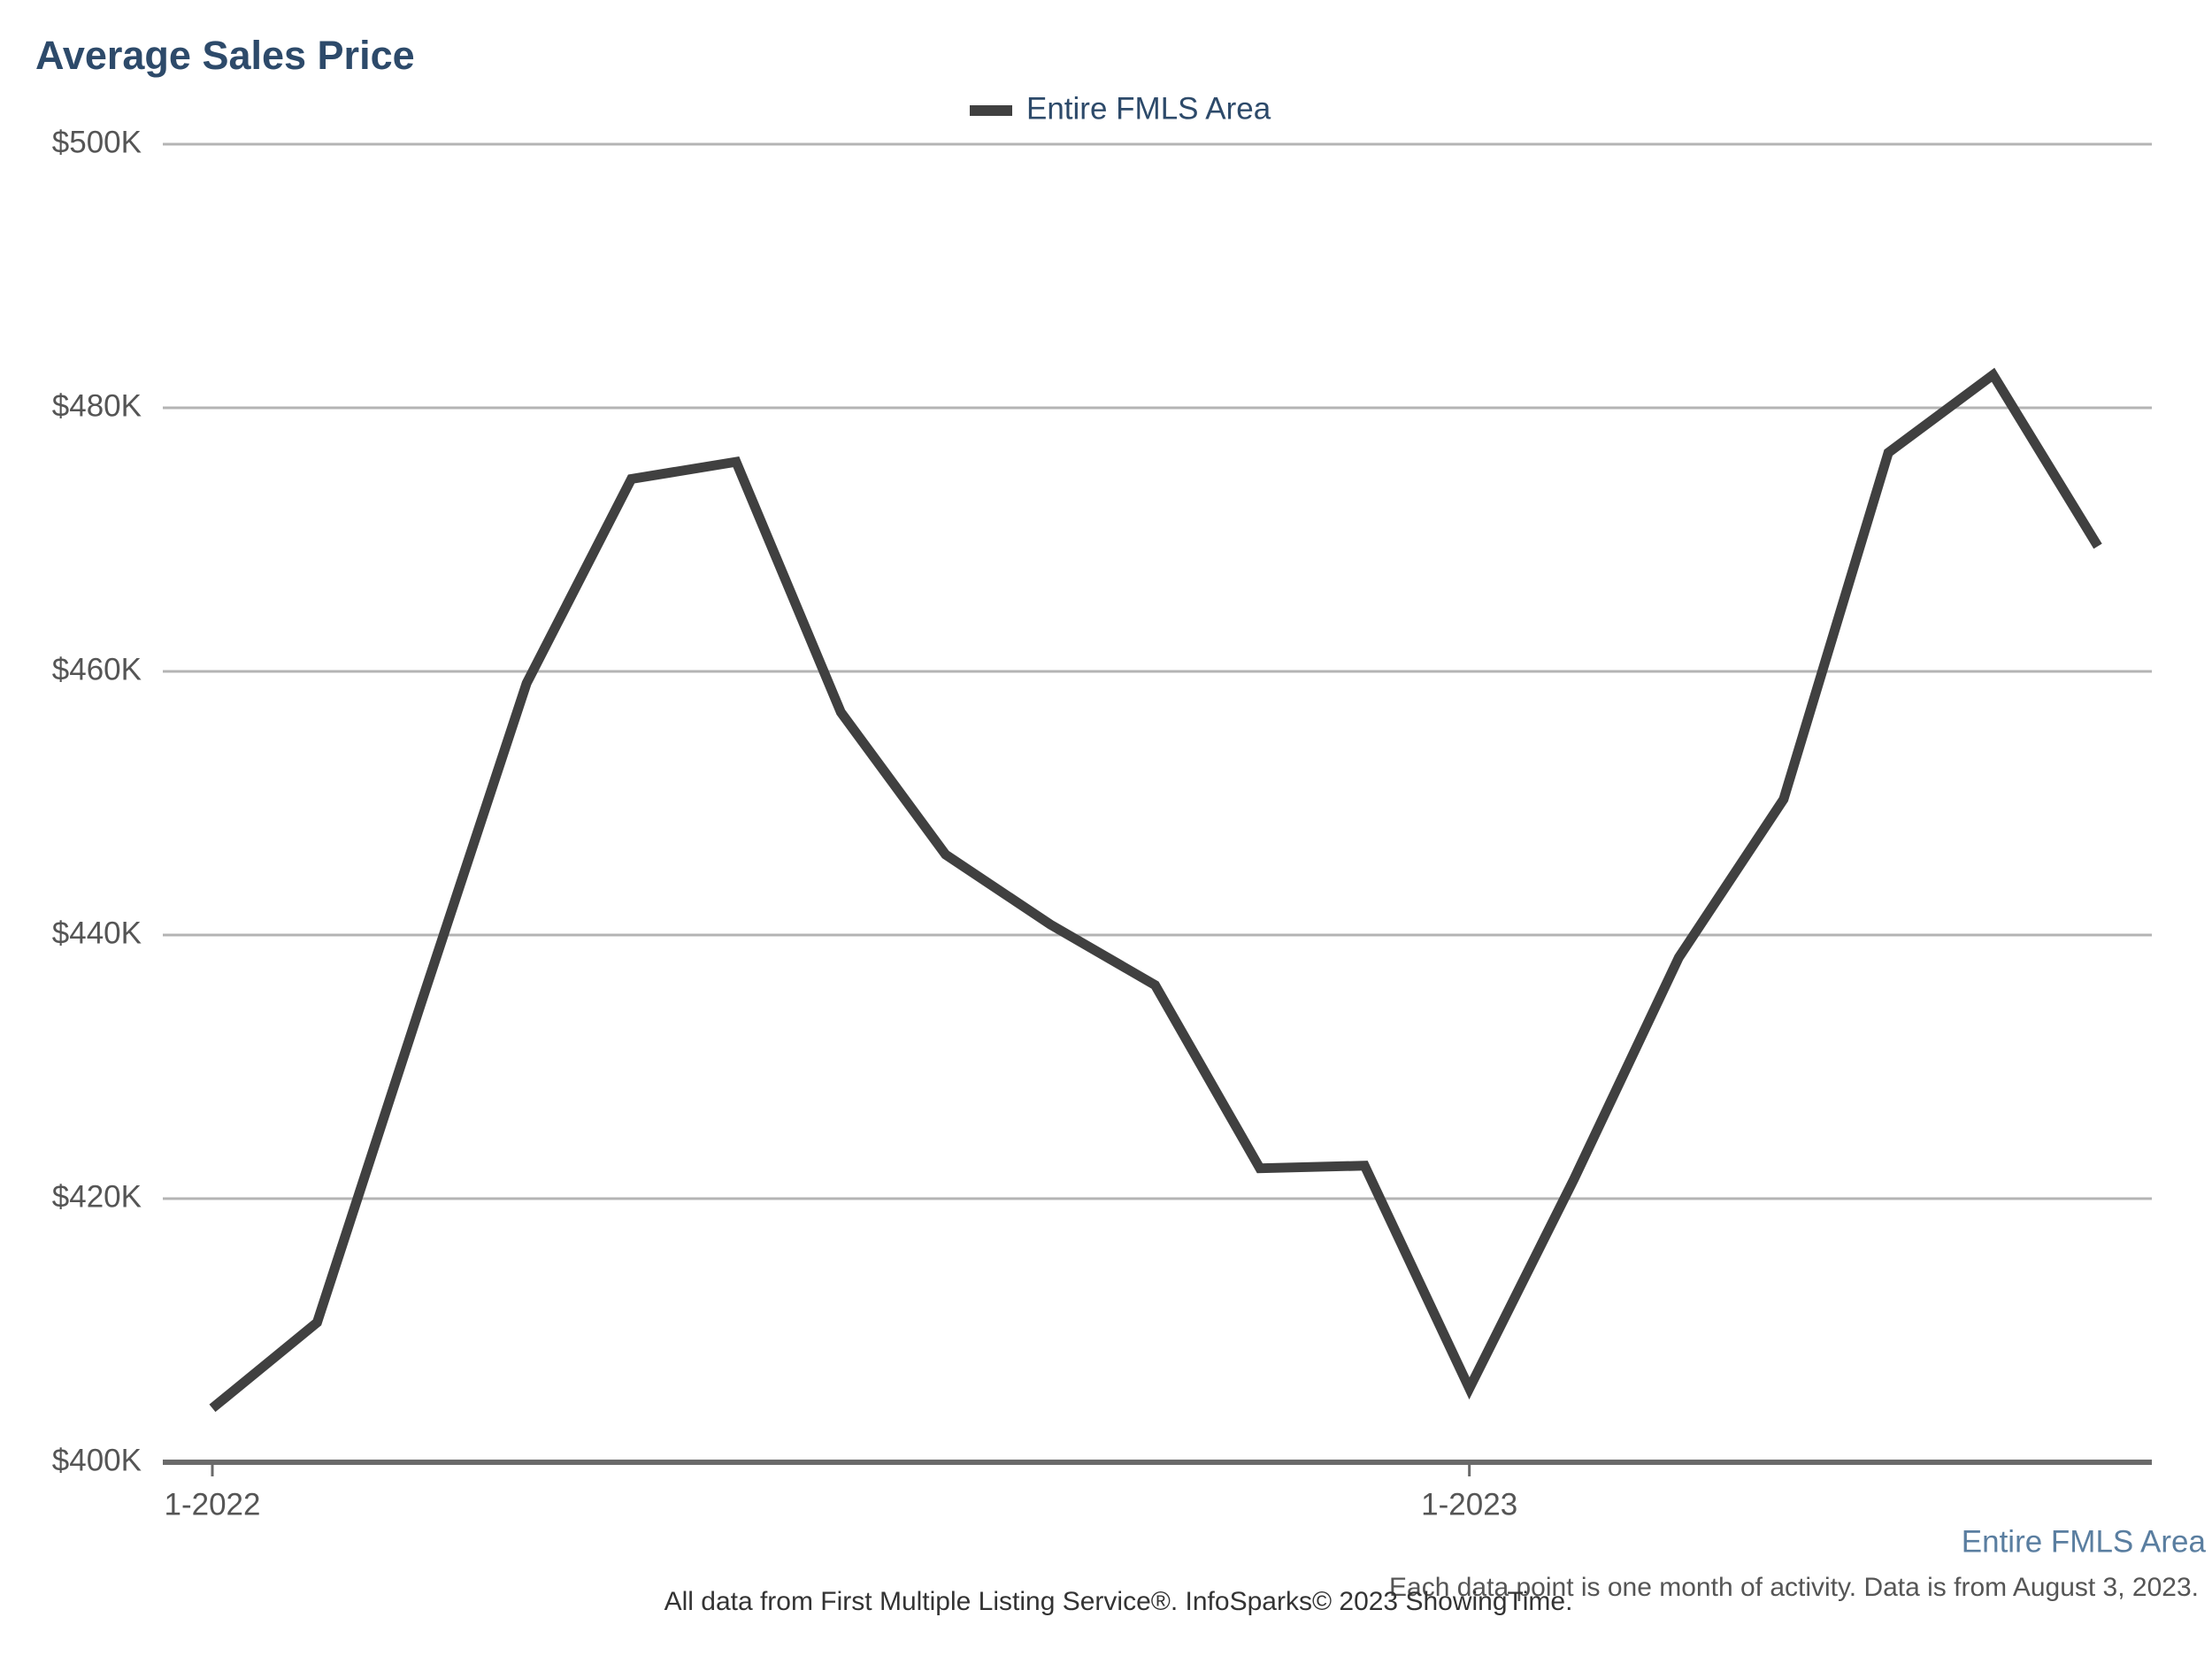 The width and height of the screenshot is (2212, 1671). I want to click on y-tick-label: $440K, so click(97, 933).